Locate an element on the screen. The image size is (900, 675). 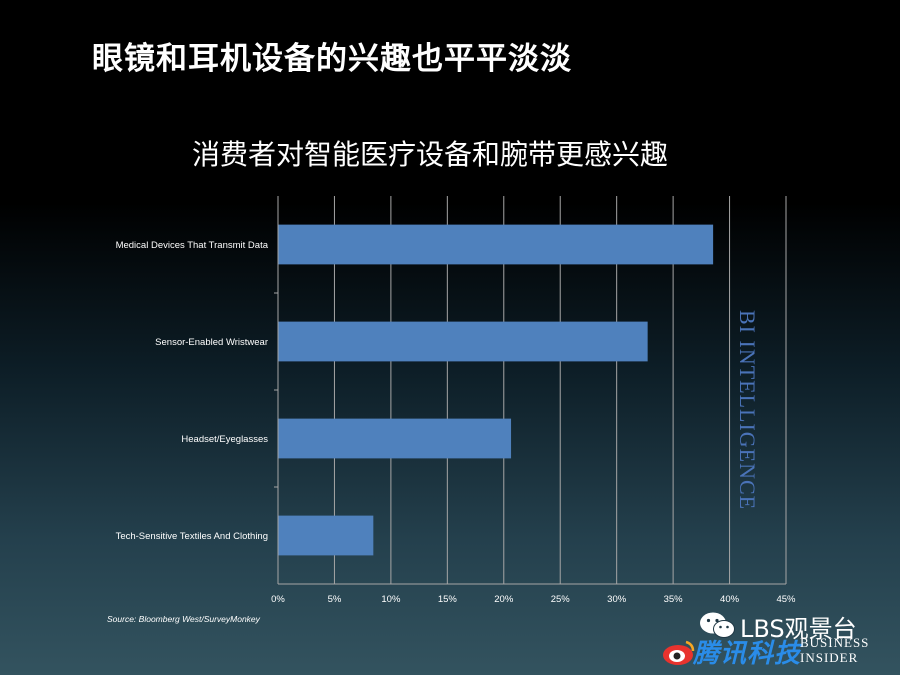
business-insider-logo: BUSINESS INSIDER is located at coordinates (834, 650).